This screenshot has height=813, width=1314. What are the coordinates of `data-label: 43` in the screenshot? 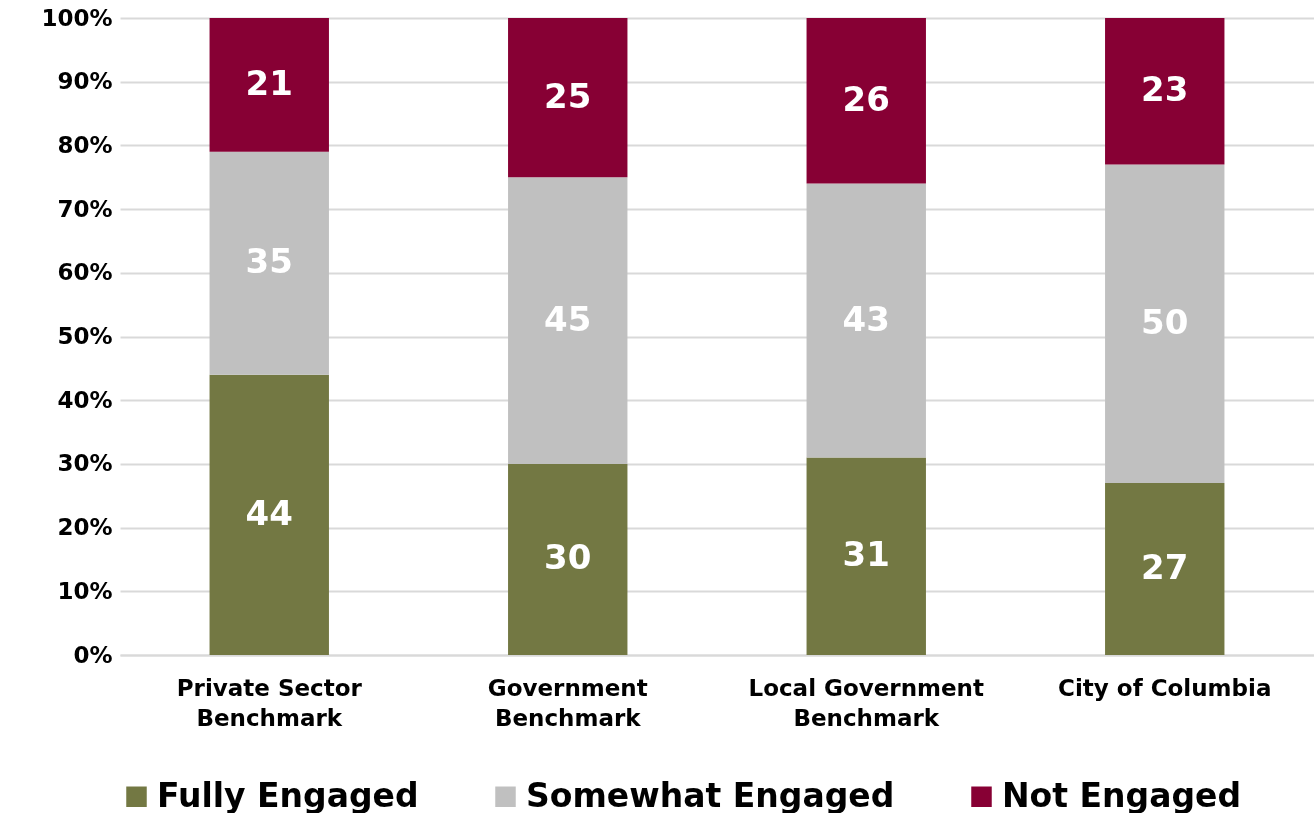 It's located at (866, 318).